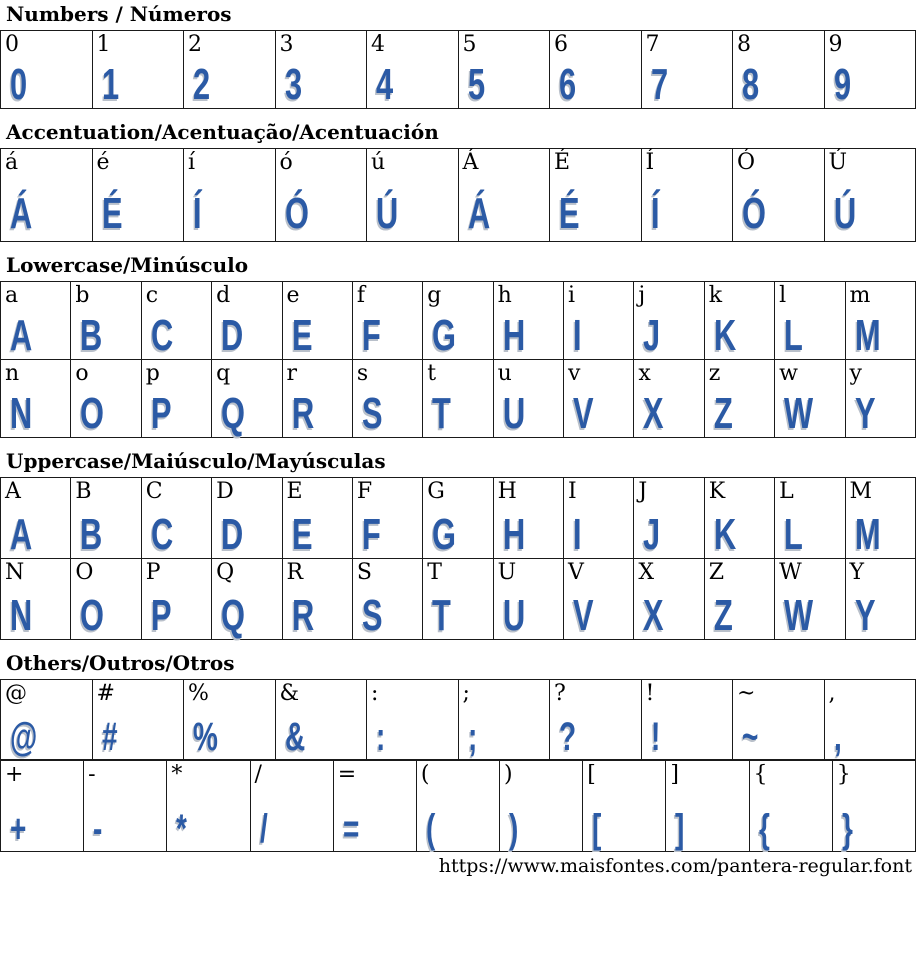 This screenshot has height=978, width=916. Describe the element at coordinates (723, 615) in the screenshot. I see `pantera-glyph: Z` at that location.